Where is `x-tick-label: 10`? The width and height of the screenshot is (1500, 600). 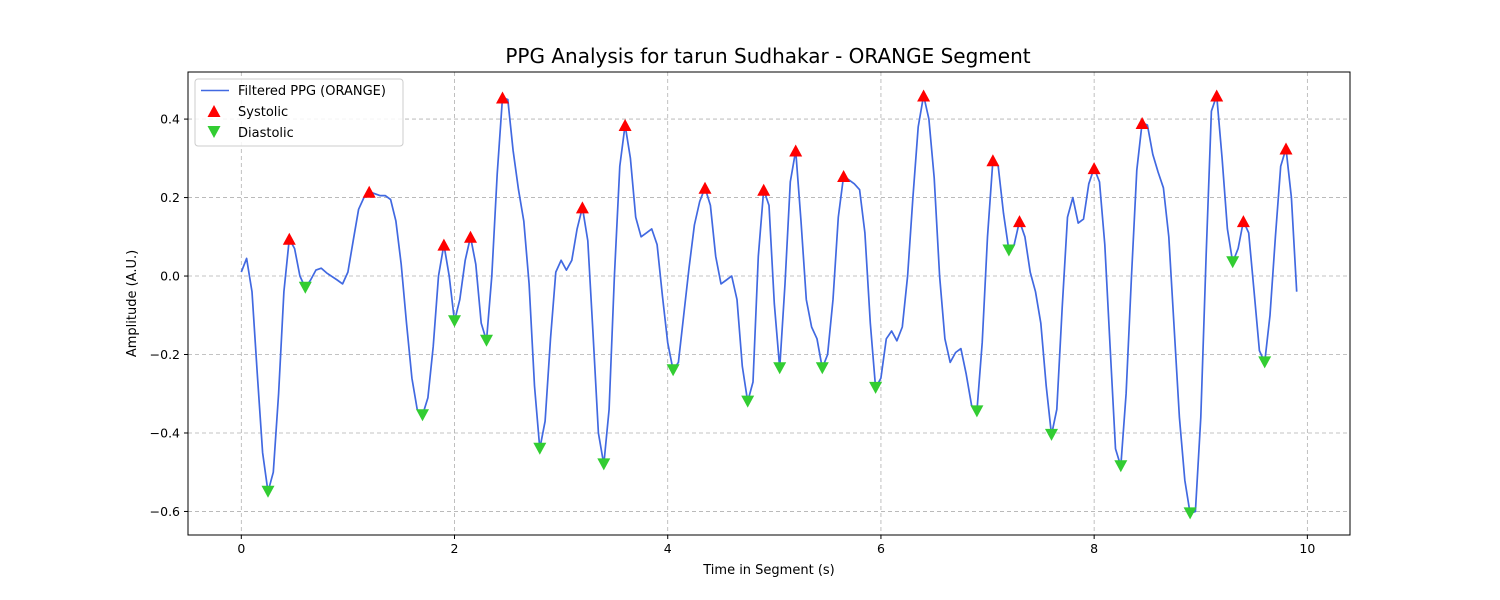
x-tick-label: 10 is located at coordinates (1307, 548).